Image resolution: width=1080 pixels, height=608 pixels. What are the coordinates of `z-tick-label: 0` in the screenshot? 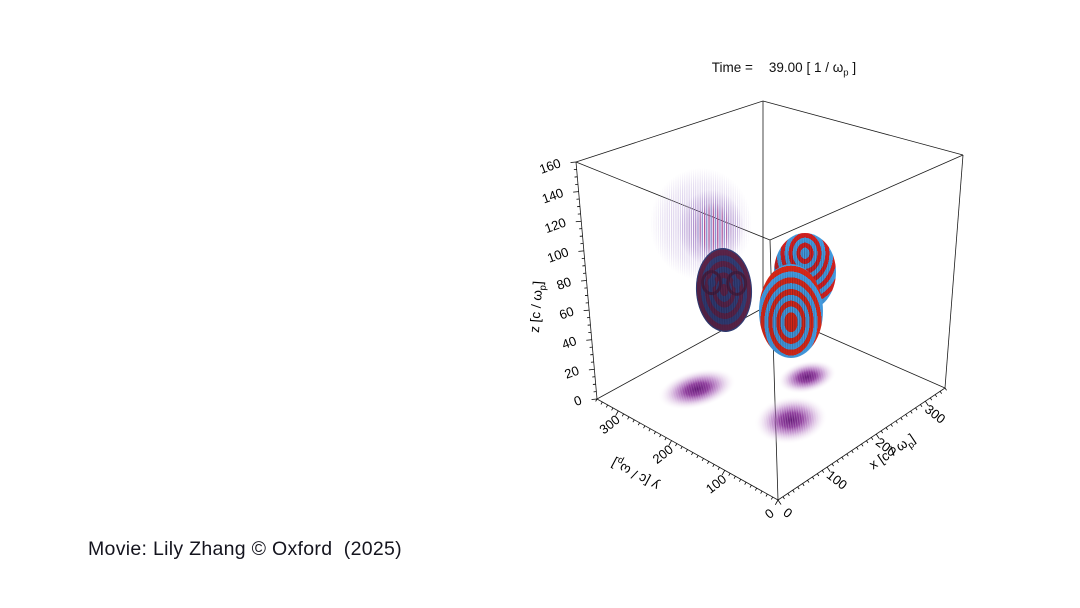 It's located at (578, 400).